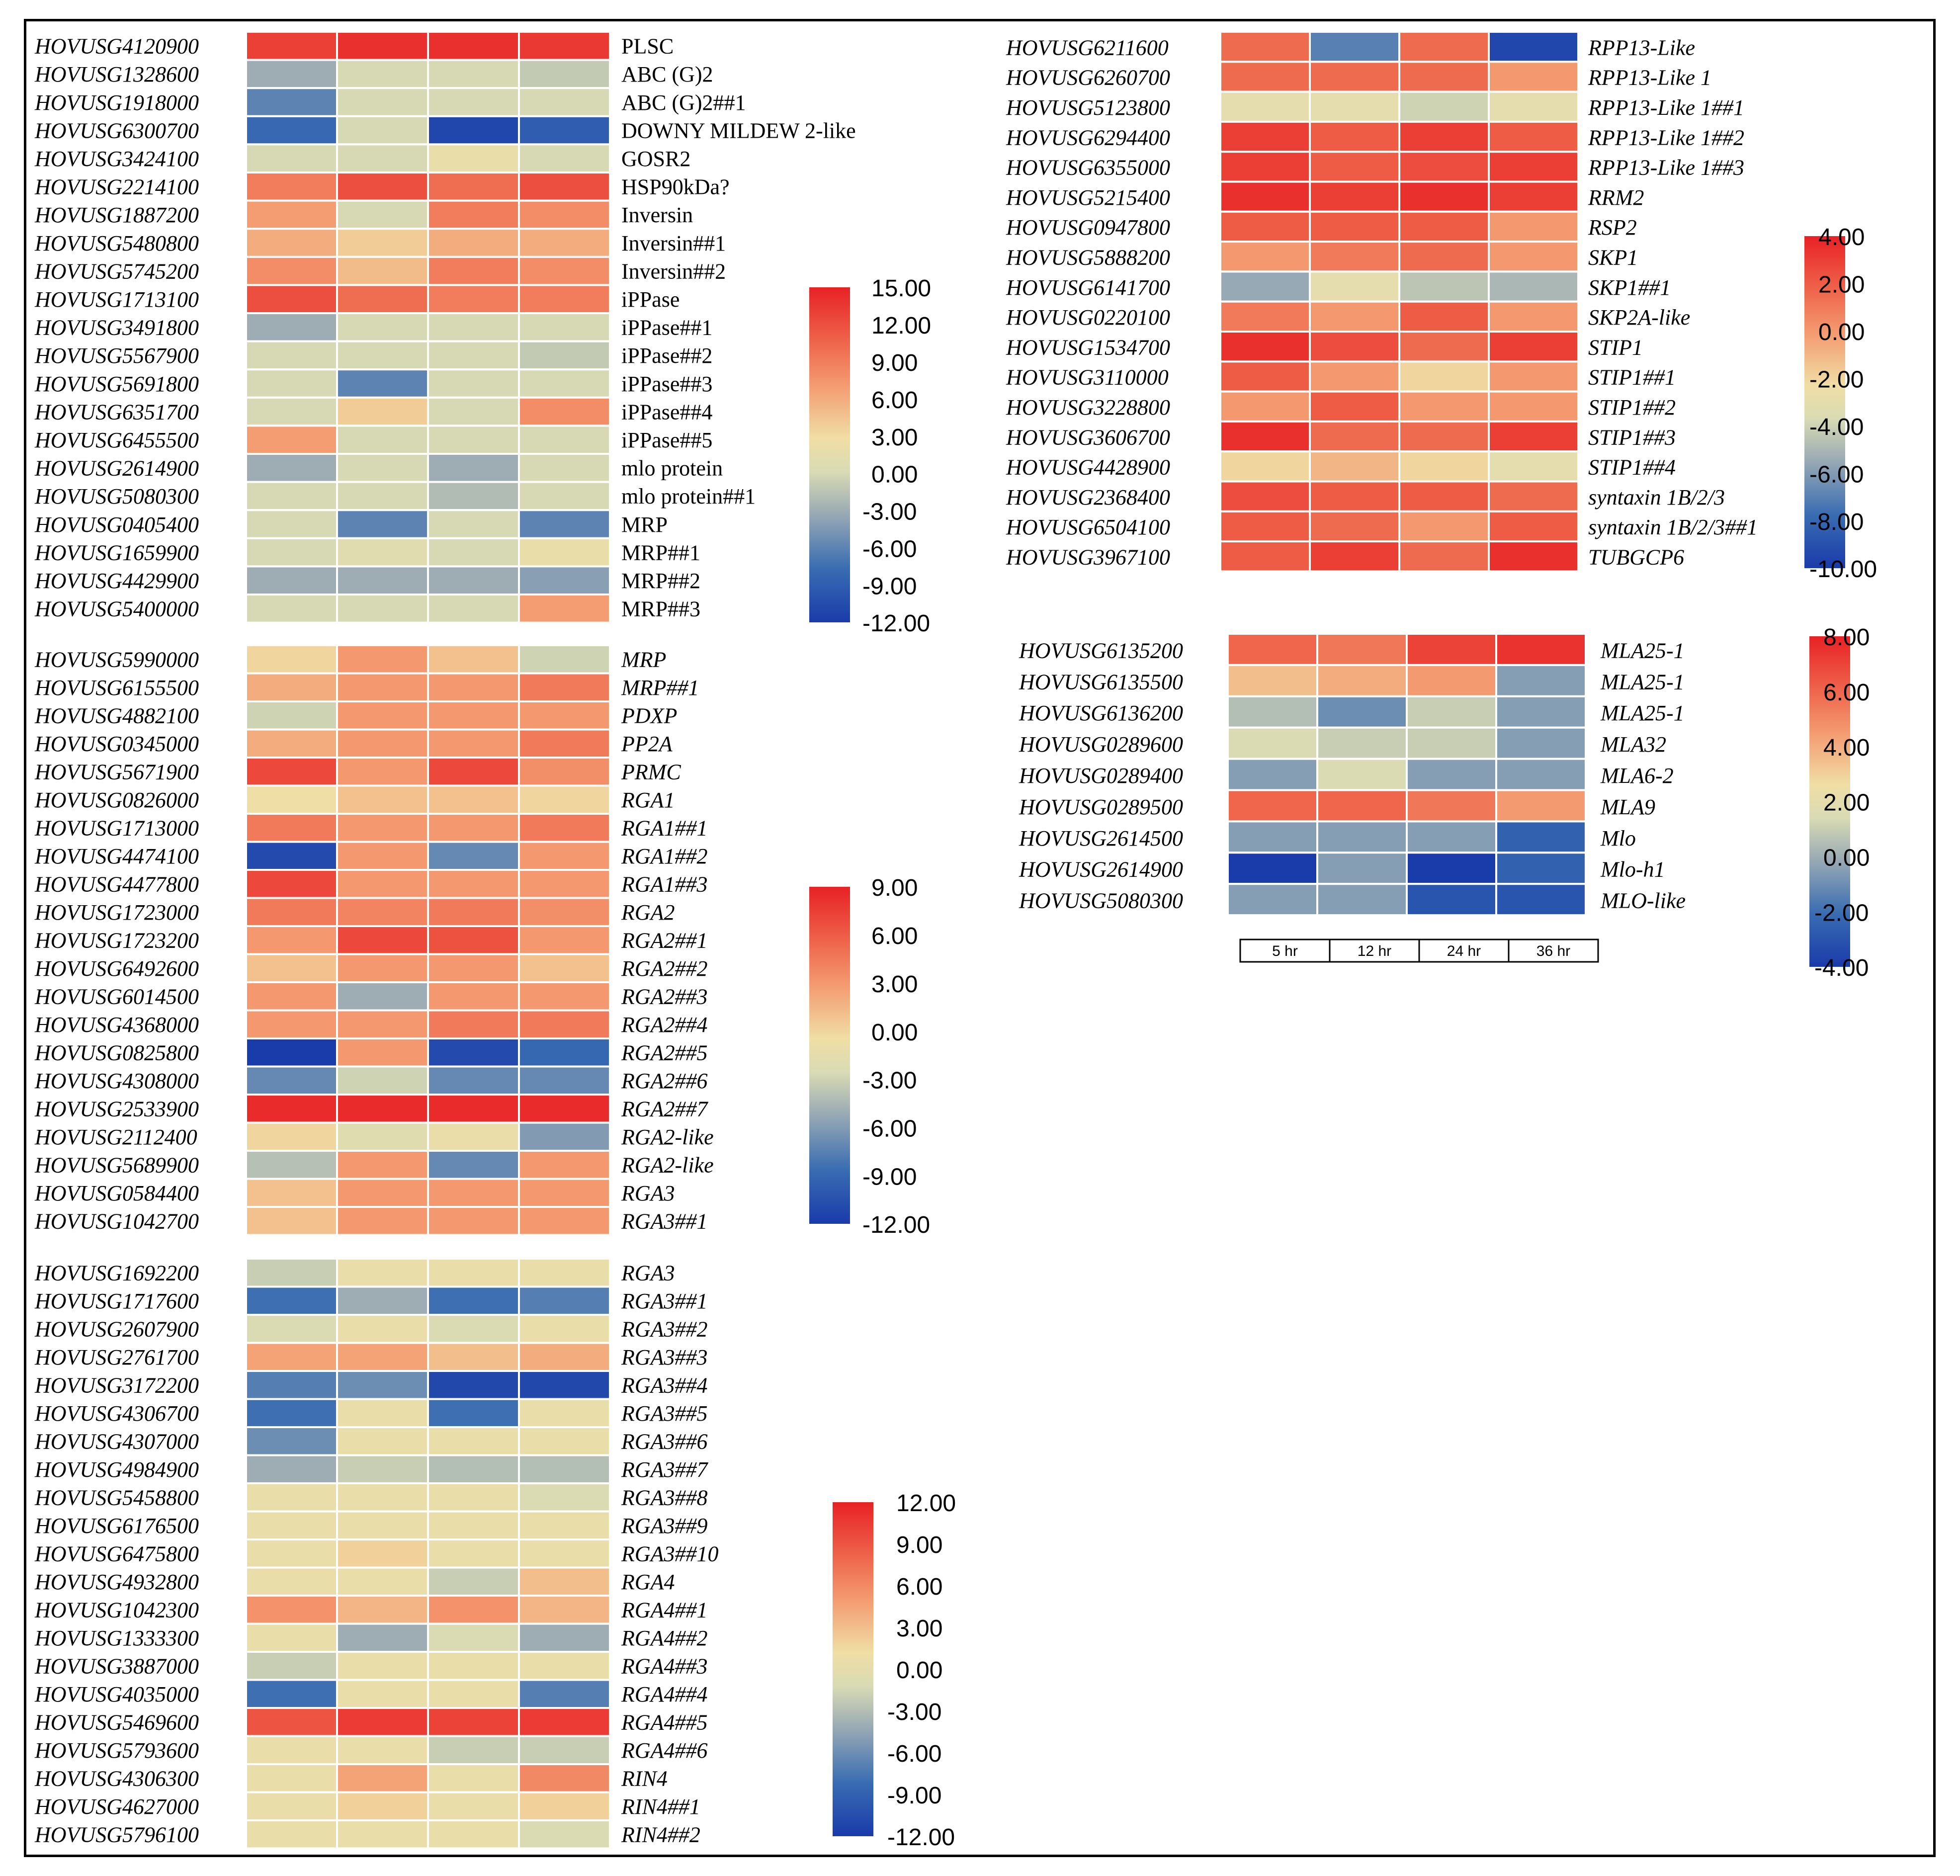  Describe the element at coordinates (667, 74) in the screenshot. I see `gene-name-label-abc-g-2: ABC (G)2` at that location.